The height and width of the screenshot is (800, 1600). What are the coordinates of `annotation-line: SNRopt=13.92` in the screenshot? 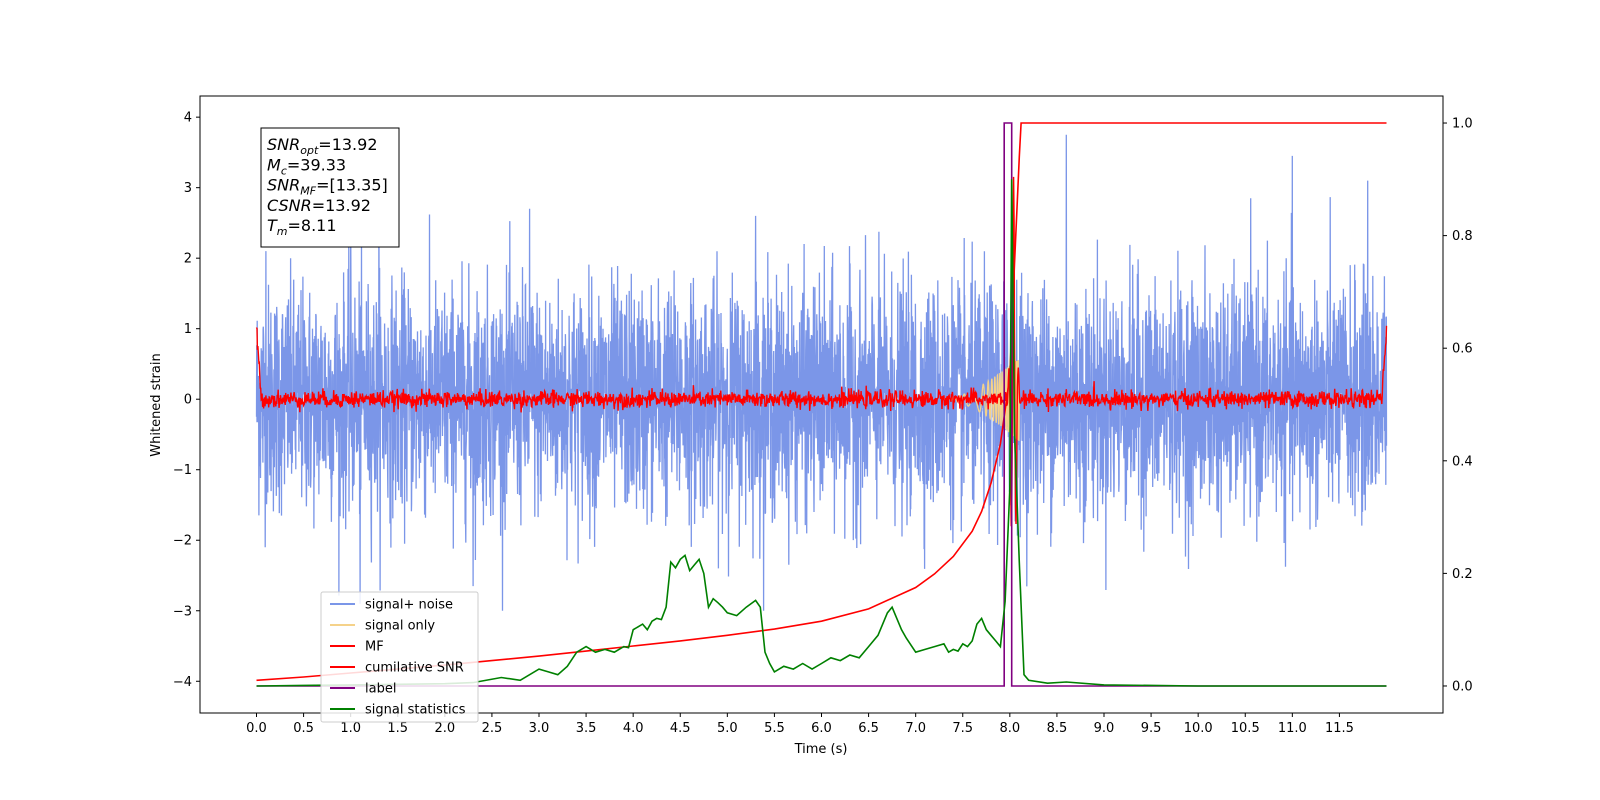 It's located at (322, 146).